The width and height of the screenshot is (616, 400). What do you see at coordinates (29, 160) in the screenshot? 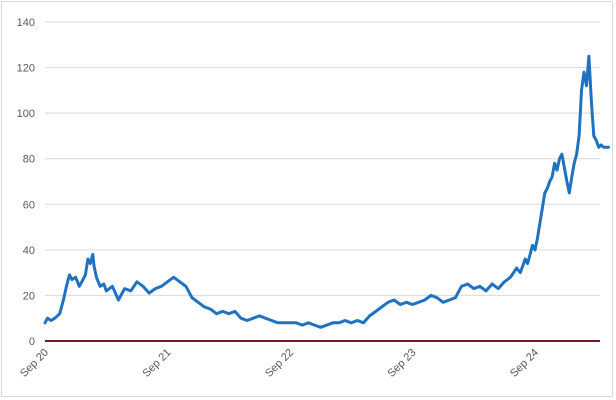
I see `y-tick-label: 80` at bounding box center [29, 160].